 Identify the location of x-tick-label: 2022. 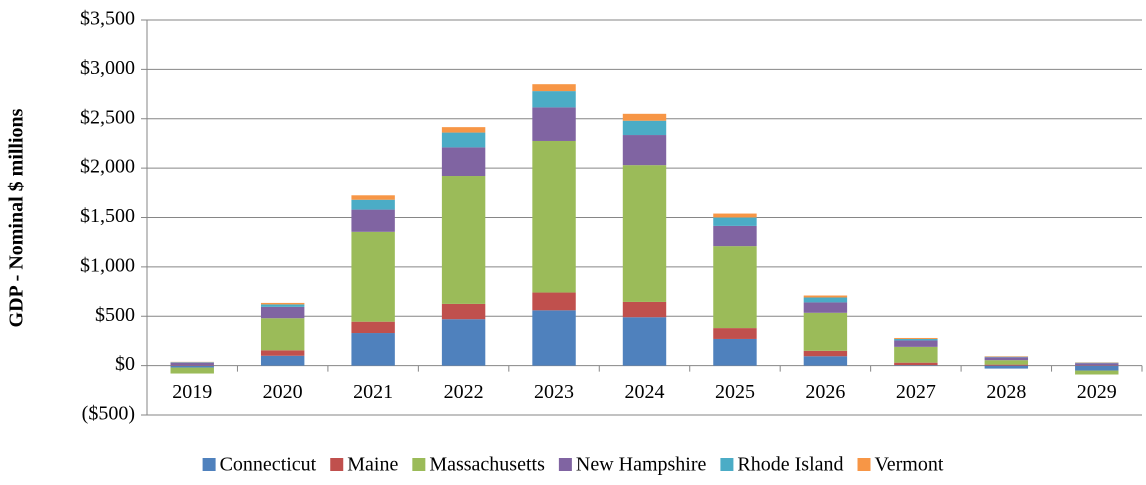
(464, 392).